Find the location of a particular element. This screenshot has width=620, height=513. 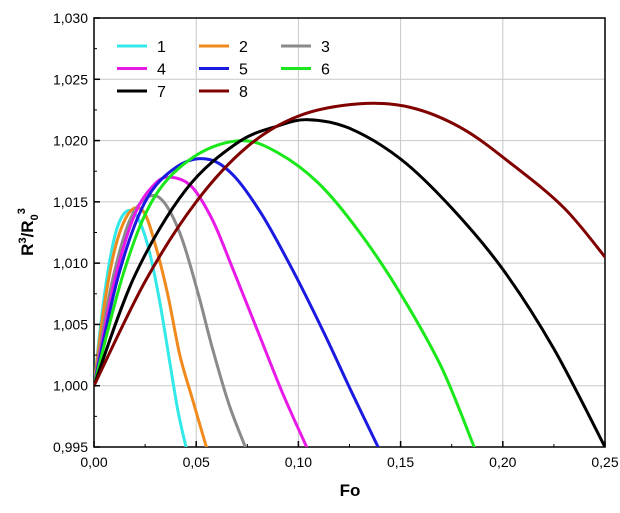

y-tick-label: 0,995 is located at coordinates (70, 447).